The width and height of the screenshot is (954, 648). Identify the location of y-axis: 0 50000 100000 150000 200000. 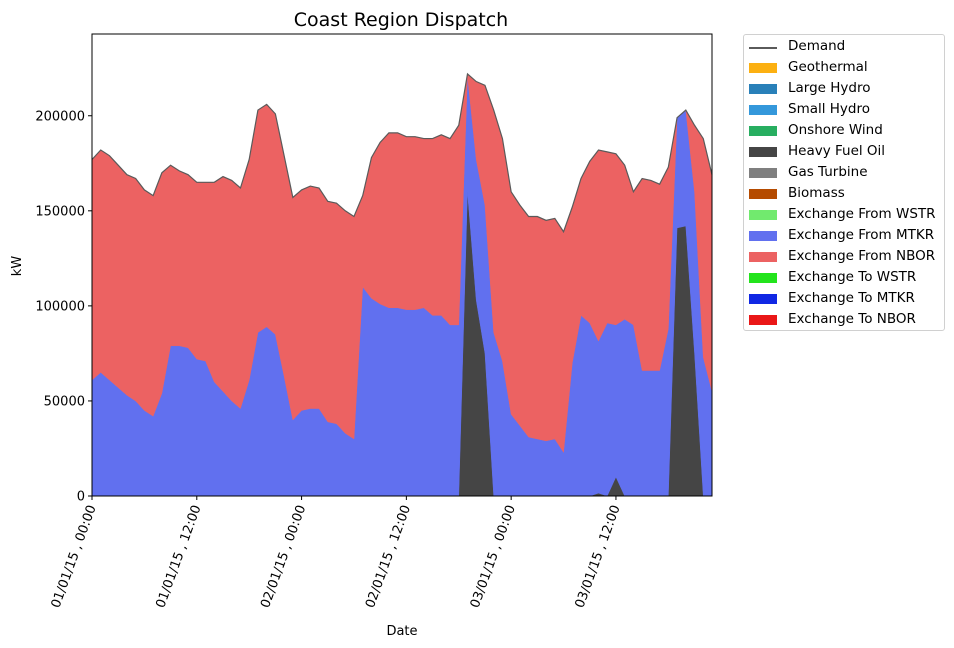
(63, 307).